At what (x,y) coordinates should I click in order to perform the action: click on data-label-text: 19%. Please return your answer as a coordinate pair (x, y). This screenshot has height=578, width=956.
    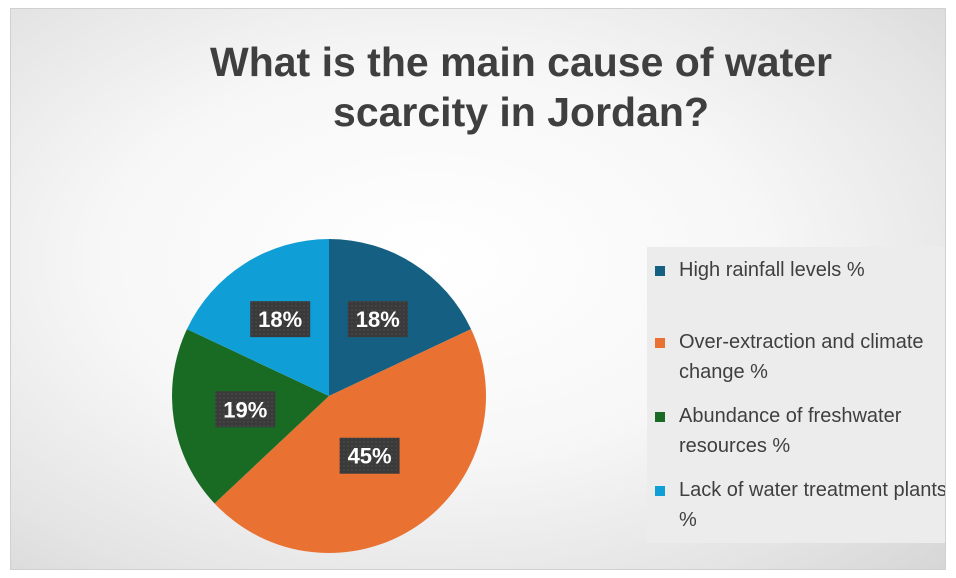
    Looking at the image, I should click on (245, 409).